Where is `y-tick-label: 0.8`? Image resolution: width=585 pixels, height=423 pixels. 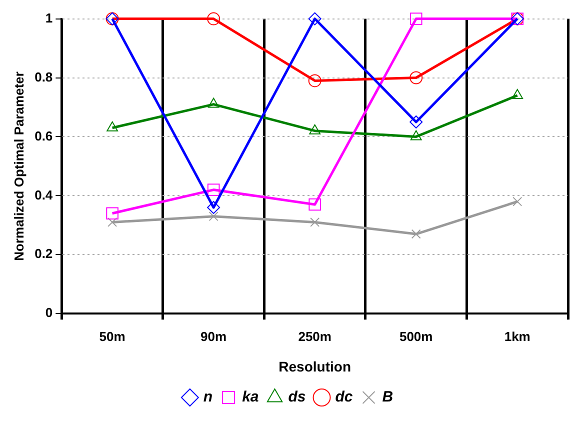 y-tick-label: 0.8 is located at coordinates (43, 76).